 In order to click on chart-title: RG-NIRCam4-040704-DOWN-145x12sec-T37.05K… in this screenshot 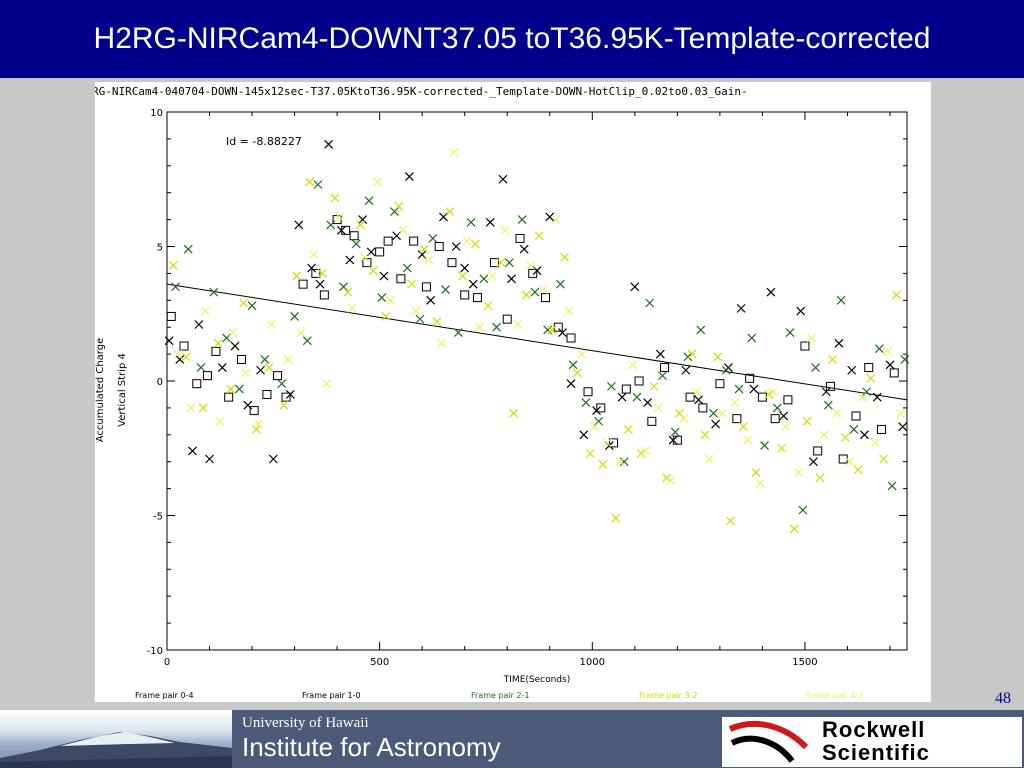, I will do `click(421, 91)`.